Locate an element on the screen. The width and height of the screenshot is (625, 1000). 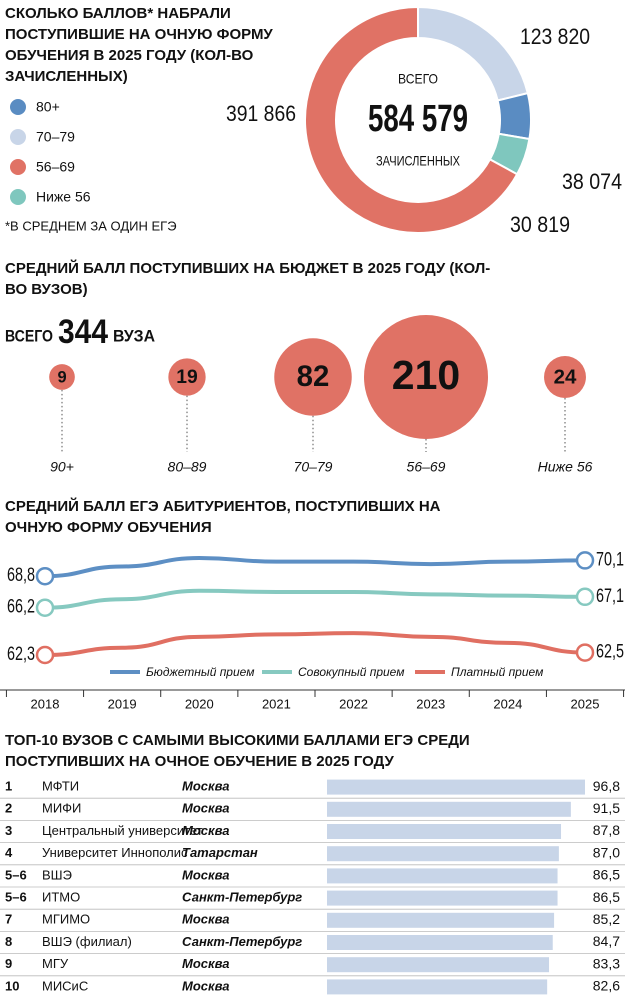
bubble-label: 19 is located at coordinates (187, 377).